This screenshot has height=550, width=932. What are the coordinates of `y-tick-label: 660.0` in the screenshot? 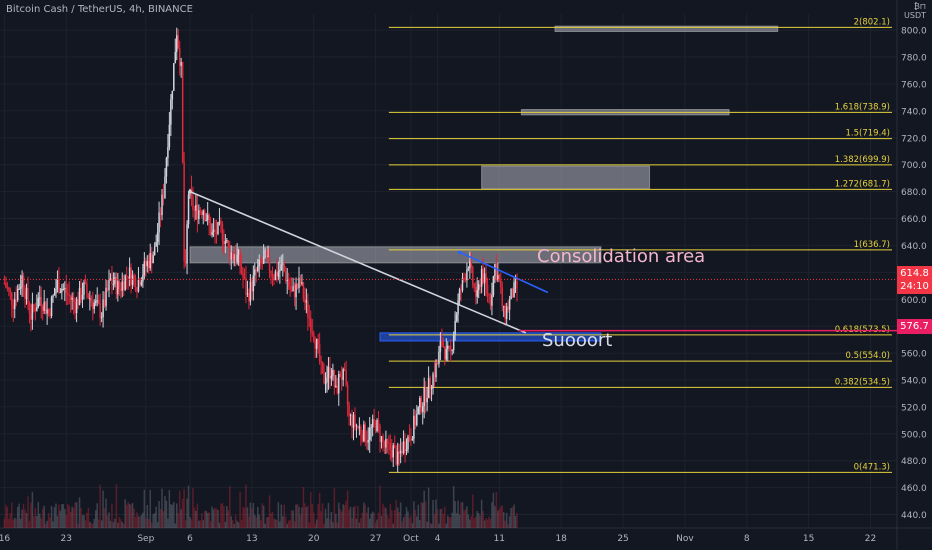 It's located at (914, 220).